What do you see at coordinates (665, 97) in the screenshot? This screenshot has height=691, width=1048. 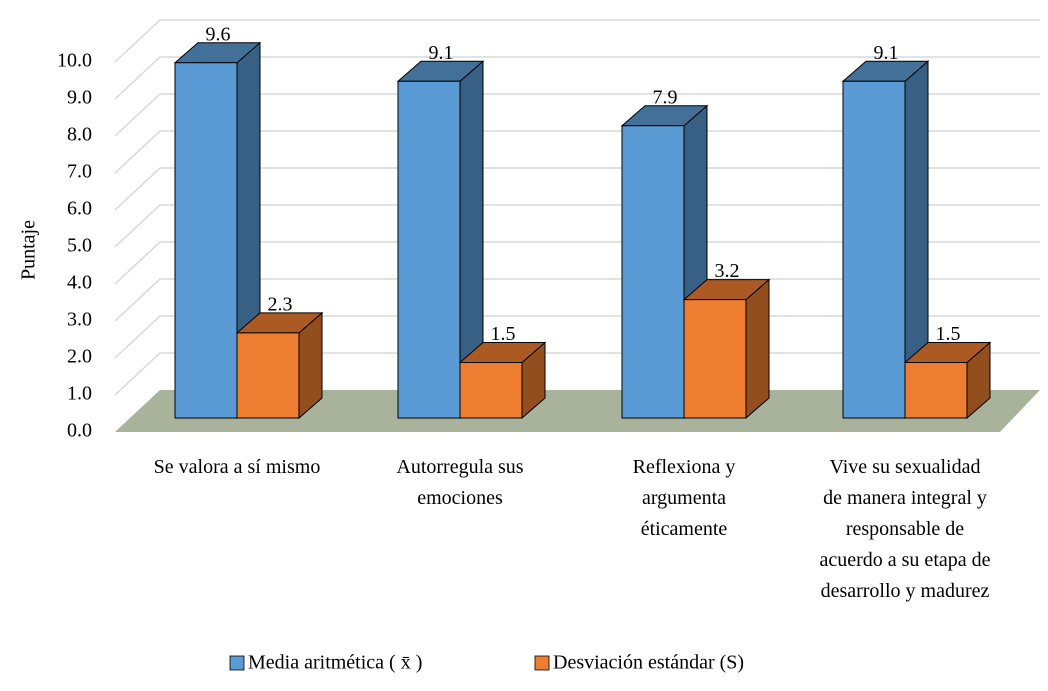 I see `data-label: 7.9` at bounding box center [665, 97].